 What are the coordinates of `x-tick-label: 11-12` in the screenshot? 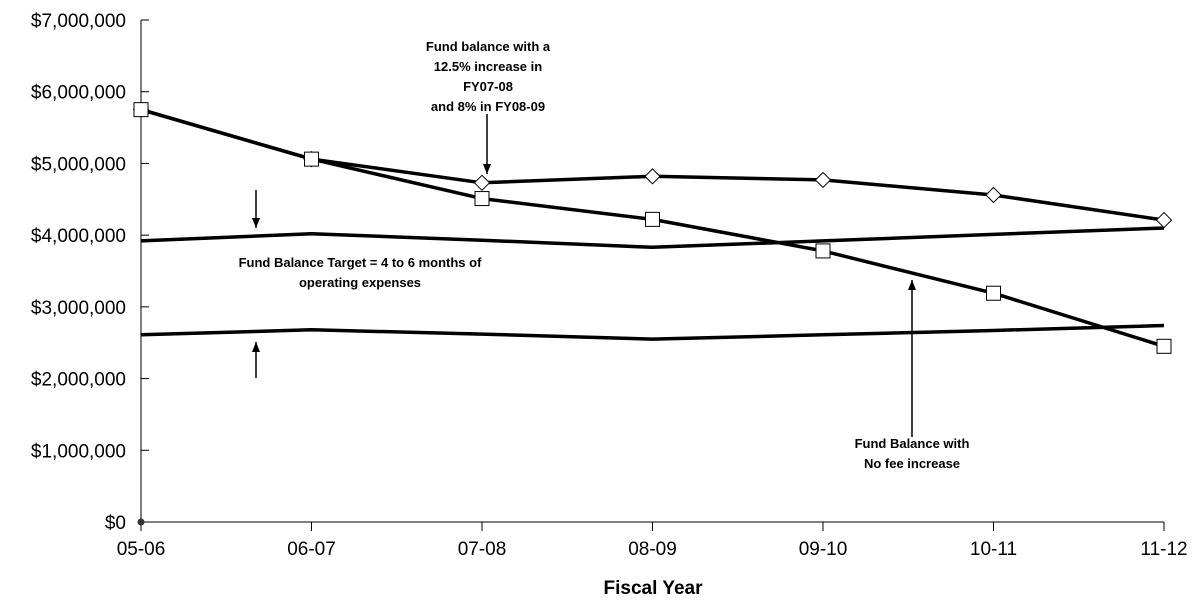 It's located at (1163, 549).